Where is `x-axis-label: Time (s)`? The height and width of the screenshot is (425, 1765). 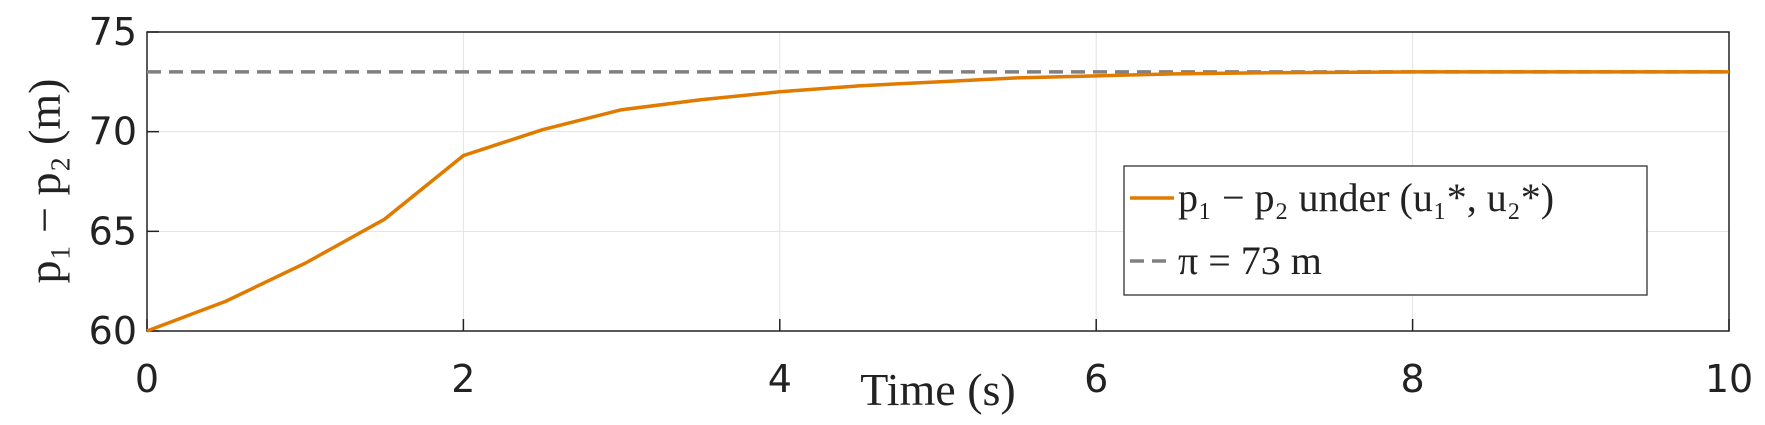 x-axis-label: Time (s) is located at coordinates (938, 389).